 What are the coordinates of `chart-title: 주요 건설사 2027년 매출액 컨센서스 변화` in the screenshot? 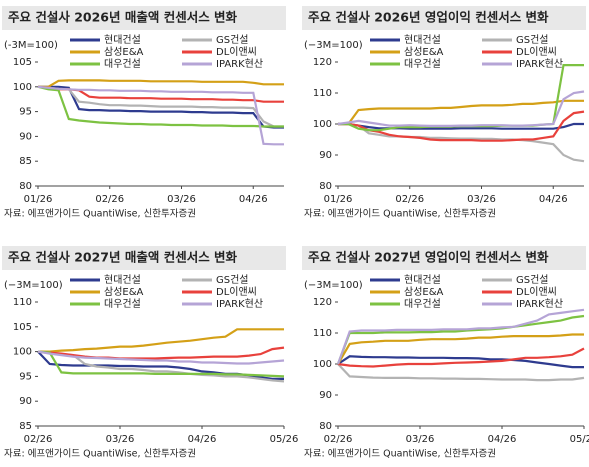 It's located at (123, 257).